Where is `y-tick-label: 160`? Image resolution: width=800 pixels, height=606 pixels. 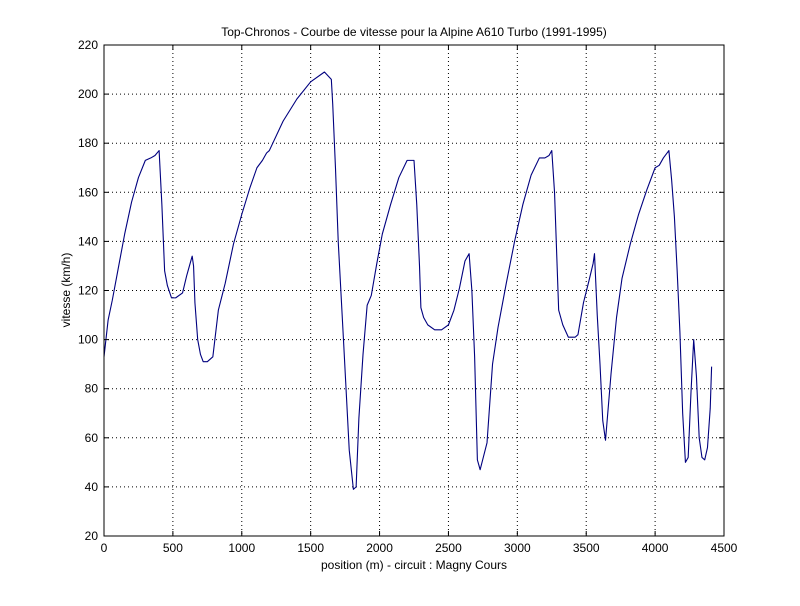 y-tick-label: 160 is located at coordinates (88, 192).